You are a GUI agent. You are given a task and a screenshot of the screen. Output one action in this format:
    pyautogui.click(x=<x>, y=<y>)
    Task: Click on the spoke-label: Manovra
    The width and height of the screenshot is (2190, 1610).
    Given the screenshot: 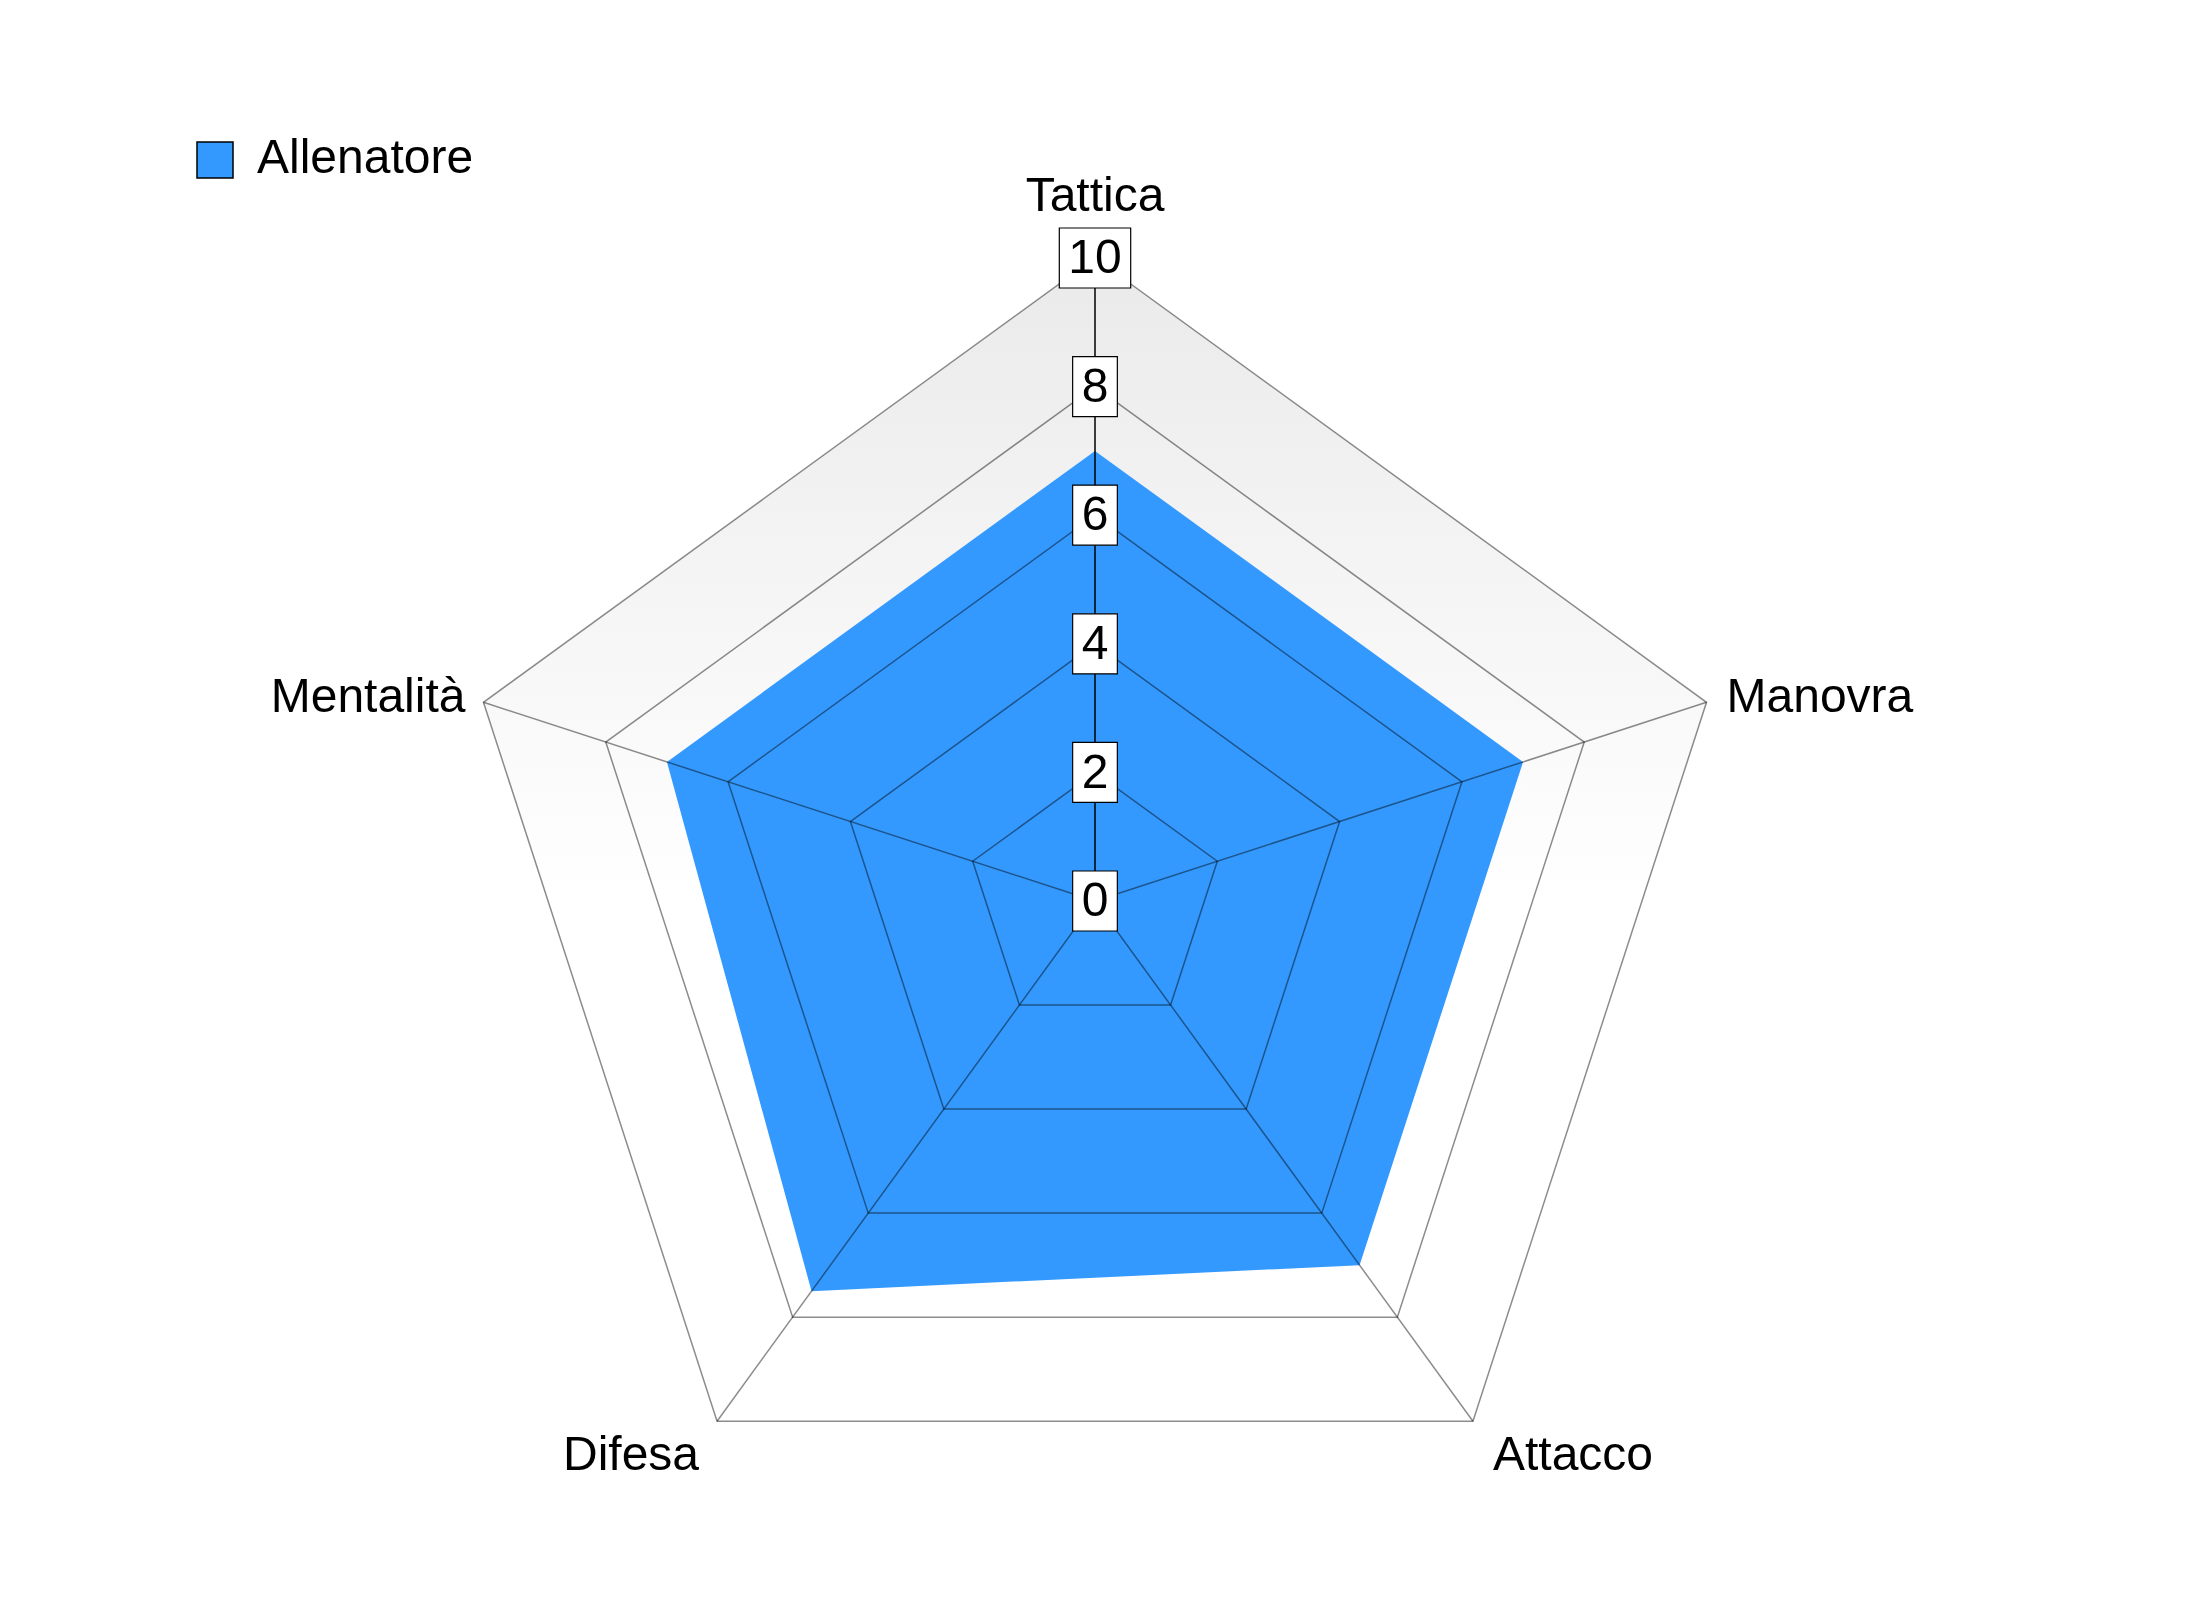 What is the action you would take?
    pyautogui.click(x=1820, y=695)
    